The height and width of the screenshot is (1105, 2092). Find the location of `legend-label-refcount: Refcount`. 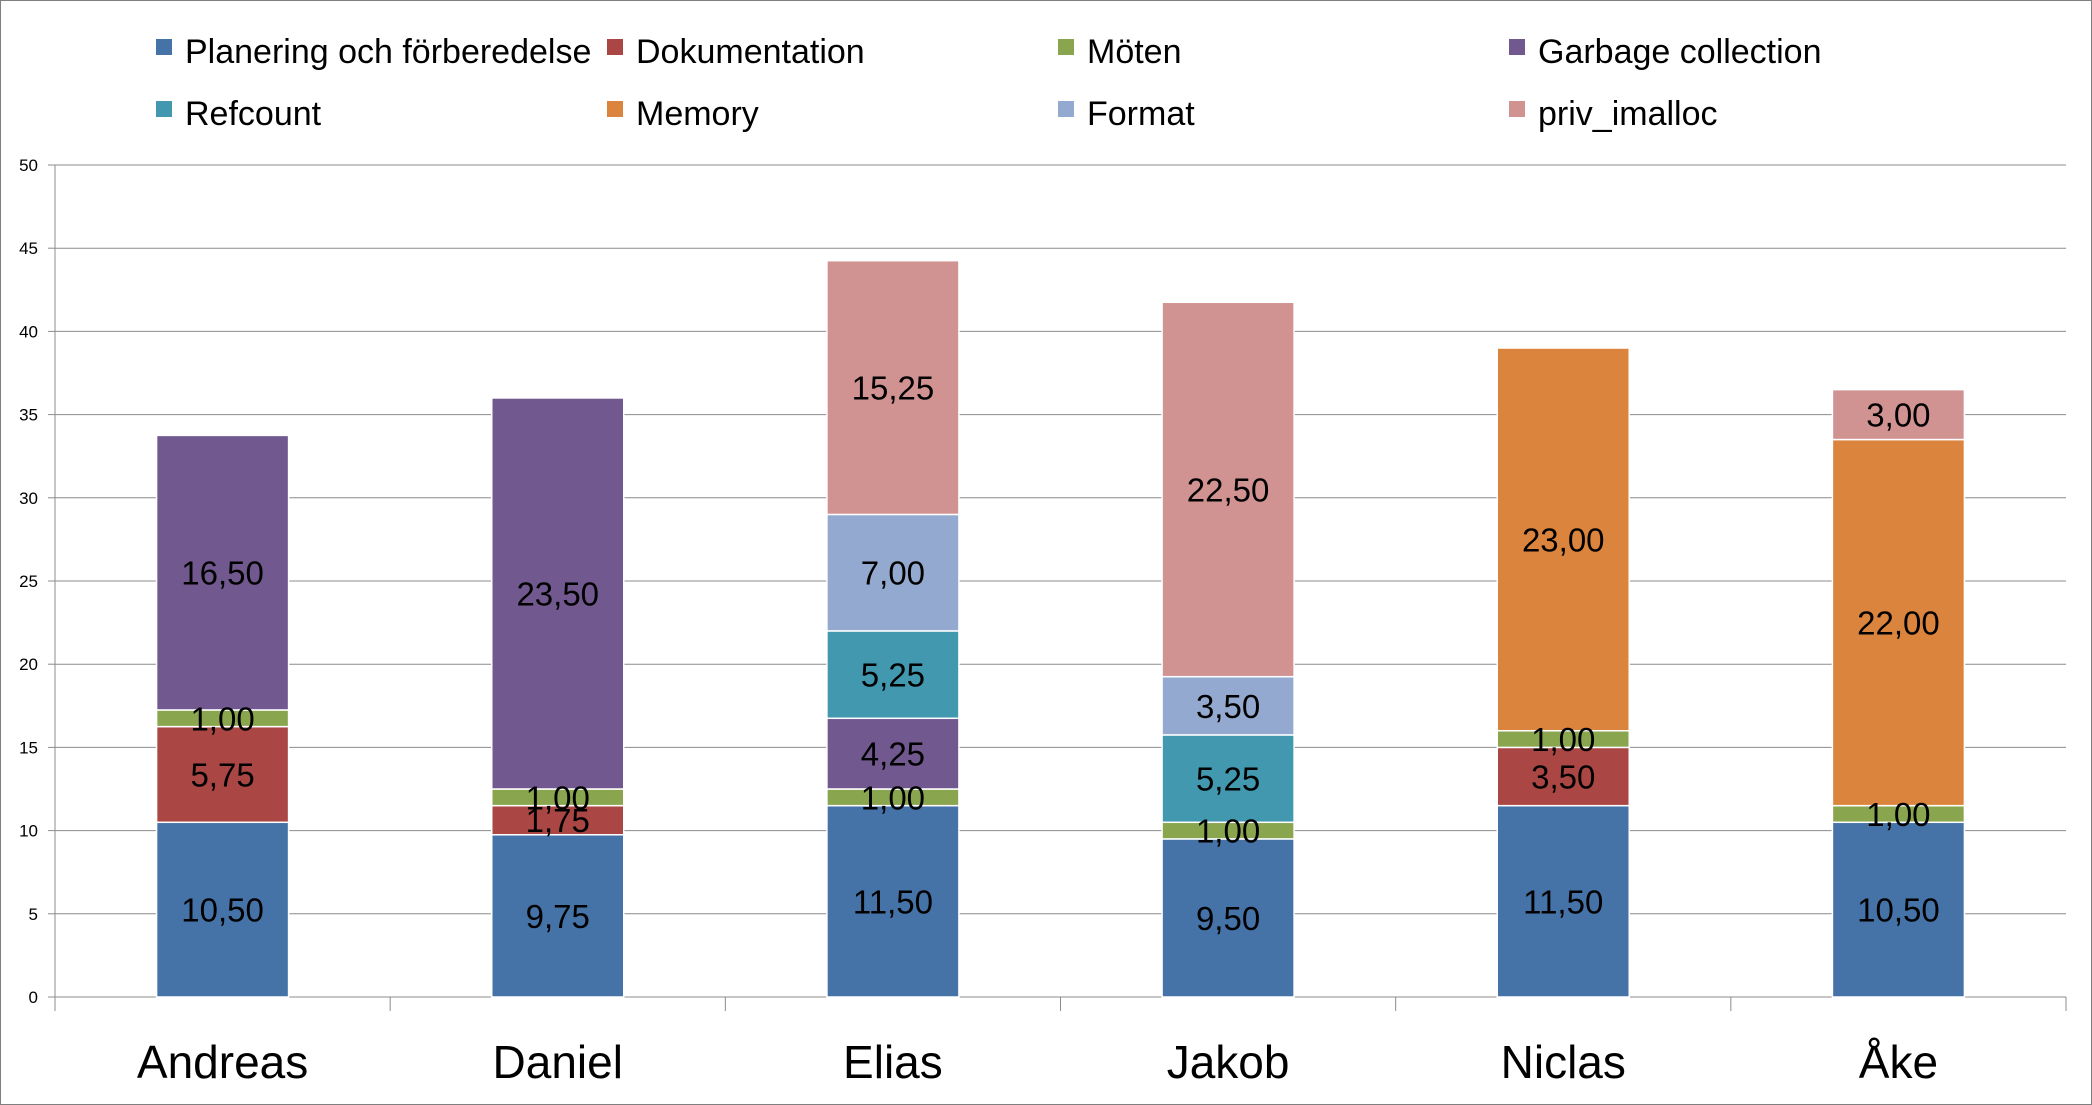

legend-label-refcount: Refcount is located at coordinates (253, 114).